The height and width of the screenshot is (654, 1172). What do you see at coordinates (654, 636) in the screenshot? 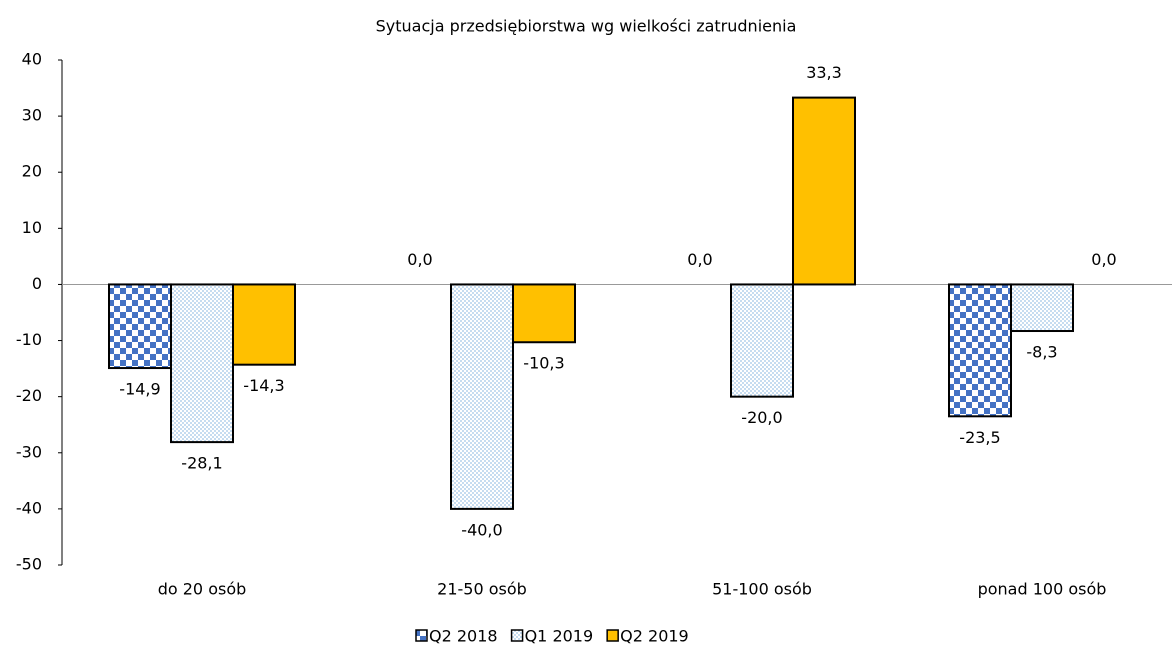
I see `legend-label: Q2 2019` at bounding box center [654, 636].